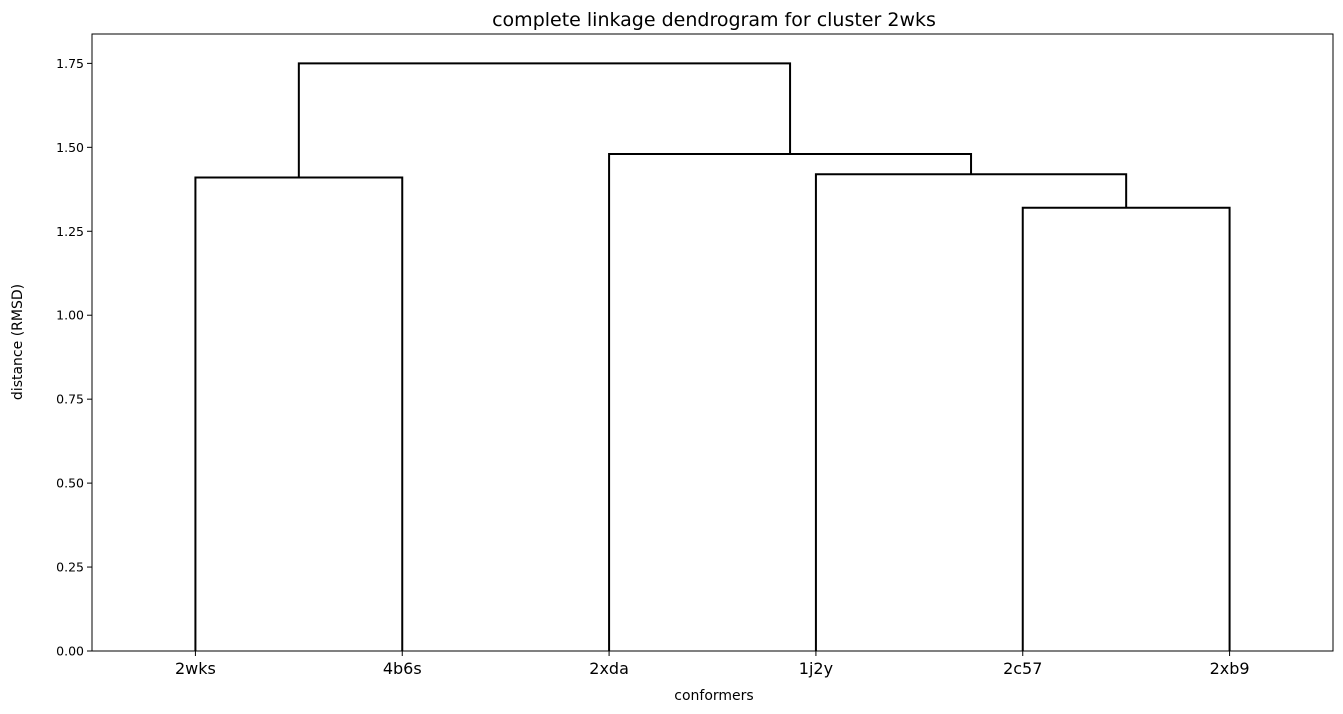 Image resolution: width=1343 pixels, height=714 pixels. I want to click on y-tick-label: 0.50, so click(70, 483).